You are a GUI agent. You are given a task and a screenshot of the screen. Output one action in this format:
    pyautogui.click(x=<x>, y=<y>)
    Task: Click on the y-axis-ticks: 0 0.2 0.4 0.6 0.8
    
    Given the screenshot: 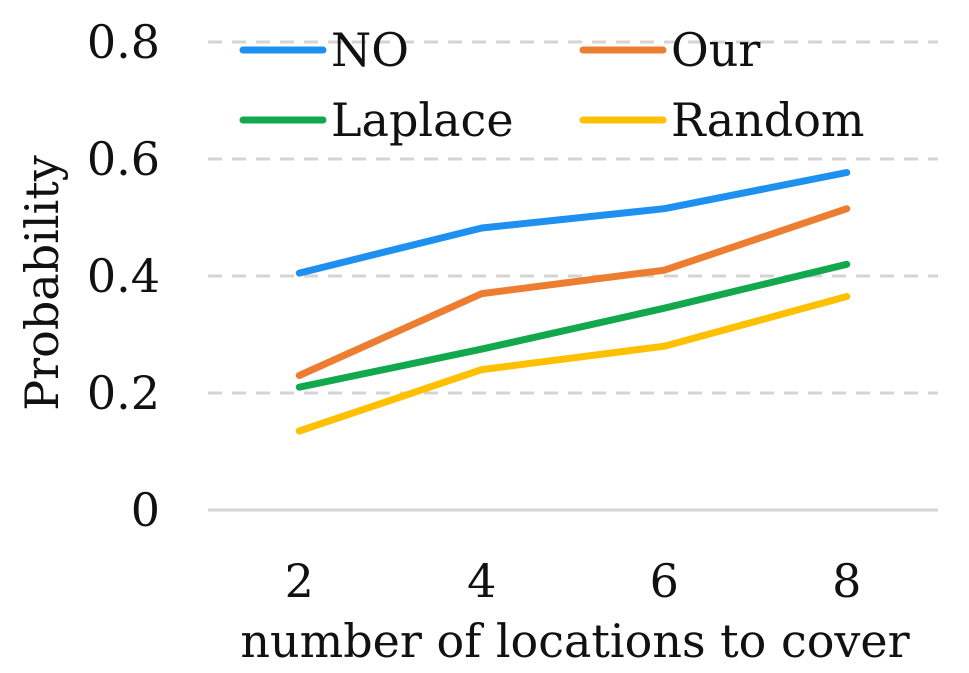 What is the action you would take?
    pyautogui.click(x=123, y=276)
    